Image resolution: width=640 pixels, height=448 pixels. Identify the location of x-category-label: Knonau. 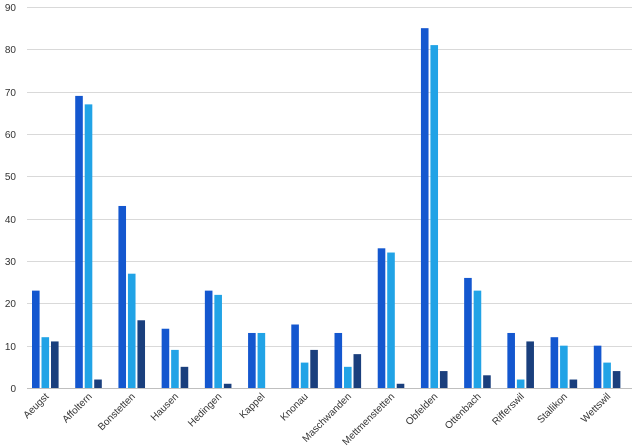
(295, 407).